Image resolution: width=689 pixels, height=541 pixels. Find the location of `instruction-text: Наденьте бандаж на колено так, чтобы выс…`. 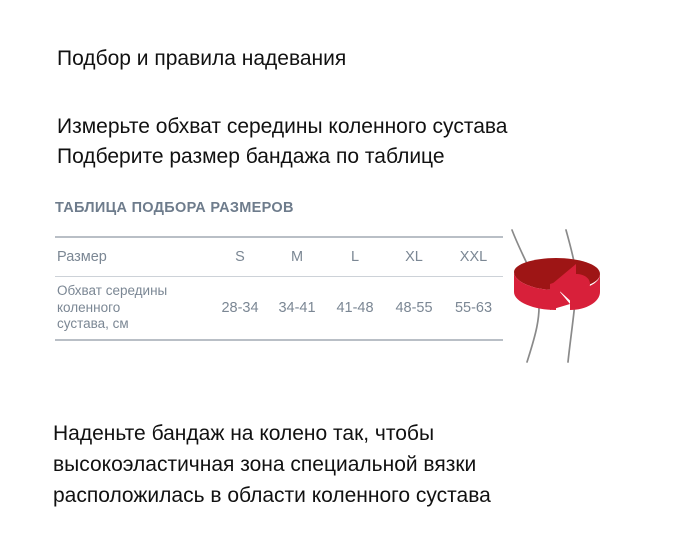

instruction-text: Наденьте бандаж на колено так, чтобы выс… is located at coordinates (272, 464).